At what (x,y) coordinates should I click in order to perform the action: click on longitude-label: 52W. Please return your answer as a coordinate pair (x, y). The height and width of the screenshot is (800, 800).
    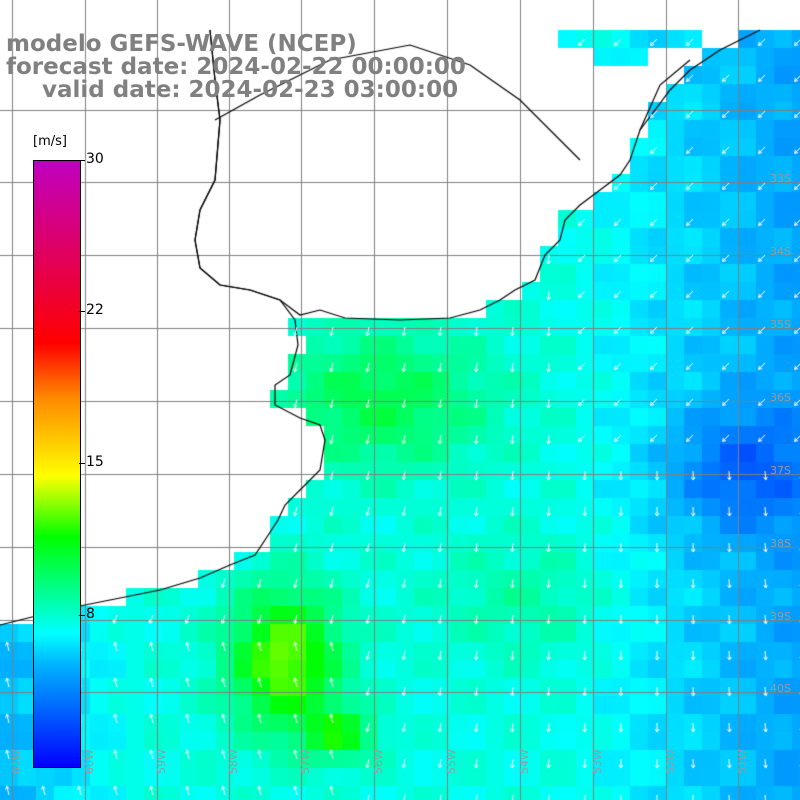
    Looking at the image, I should click on (670, 761).